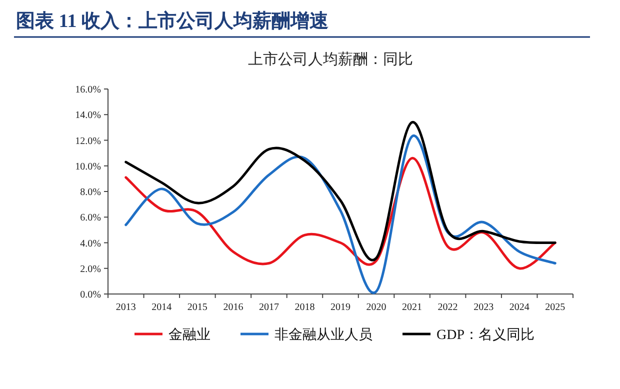 This screenshot has width=620, height=389. Describe the element at coordinates (88, 116) in the screenshot. I see `y-tick-label: 14.0%` at that location.